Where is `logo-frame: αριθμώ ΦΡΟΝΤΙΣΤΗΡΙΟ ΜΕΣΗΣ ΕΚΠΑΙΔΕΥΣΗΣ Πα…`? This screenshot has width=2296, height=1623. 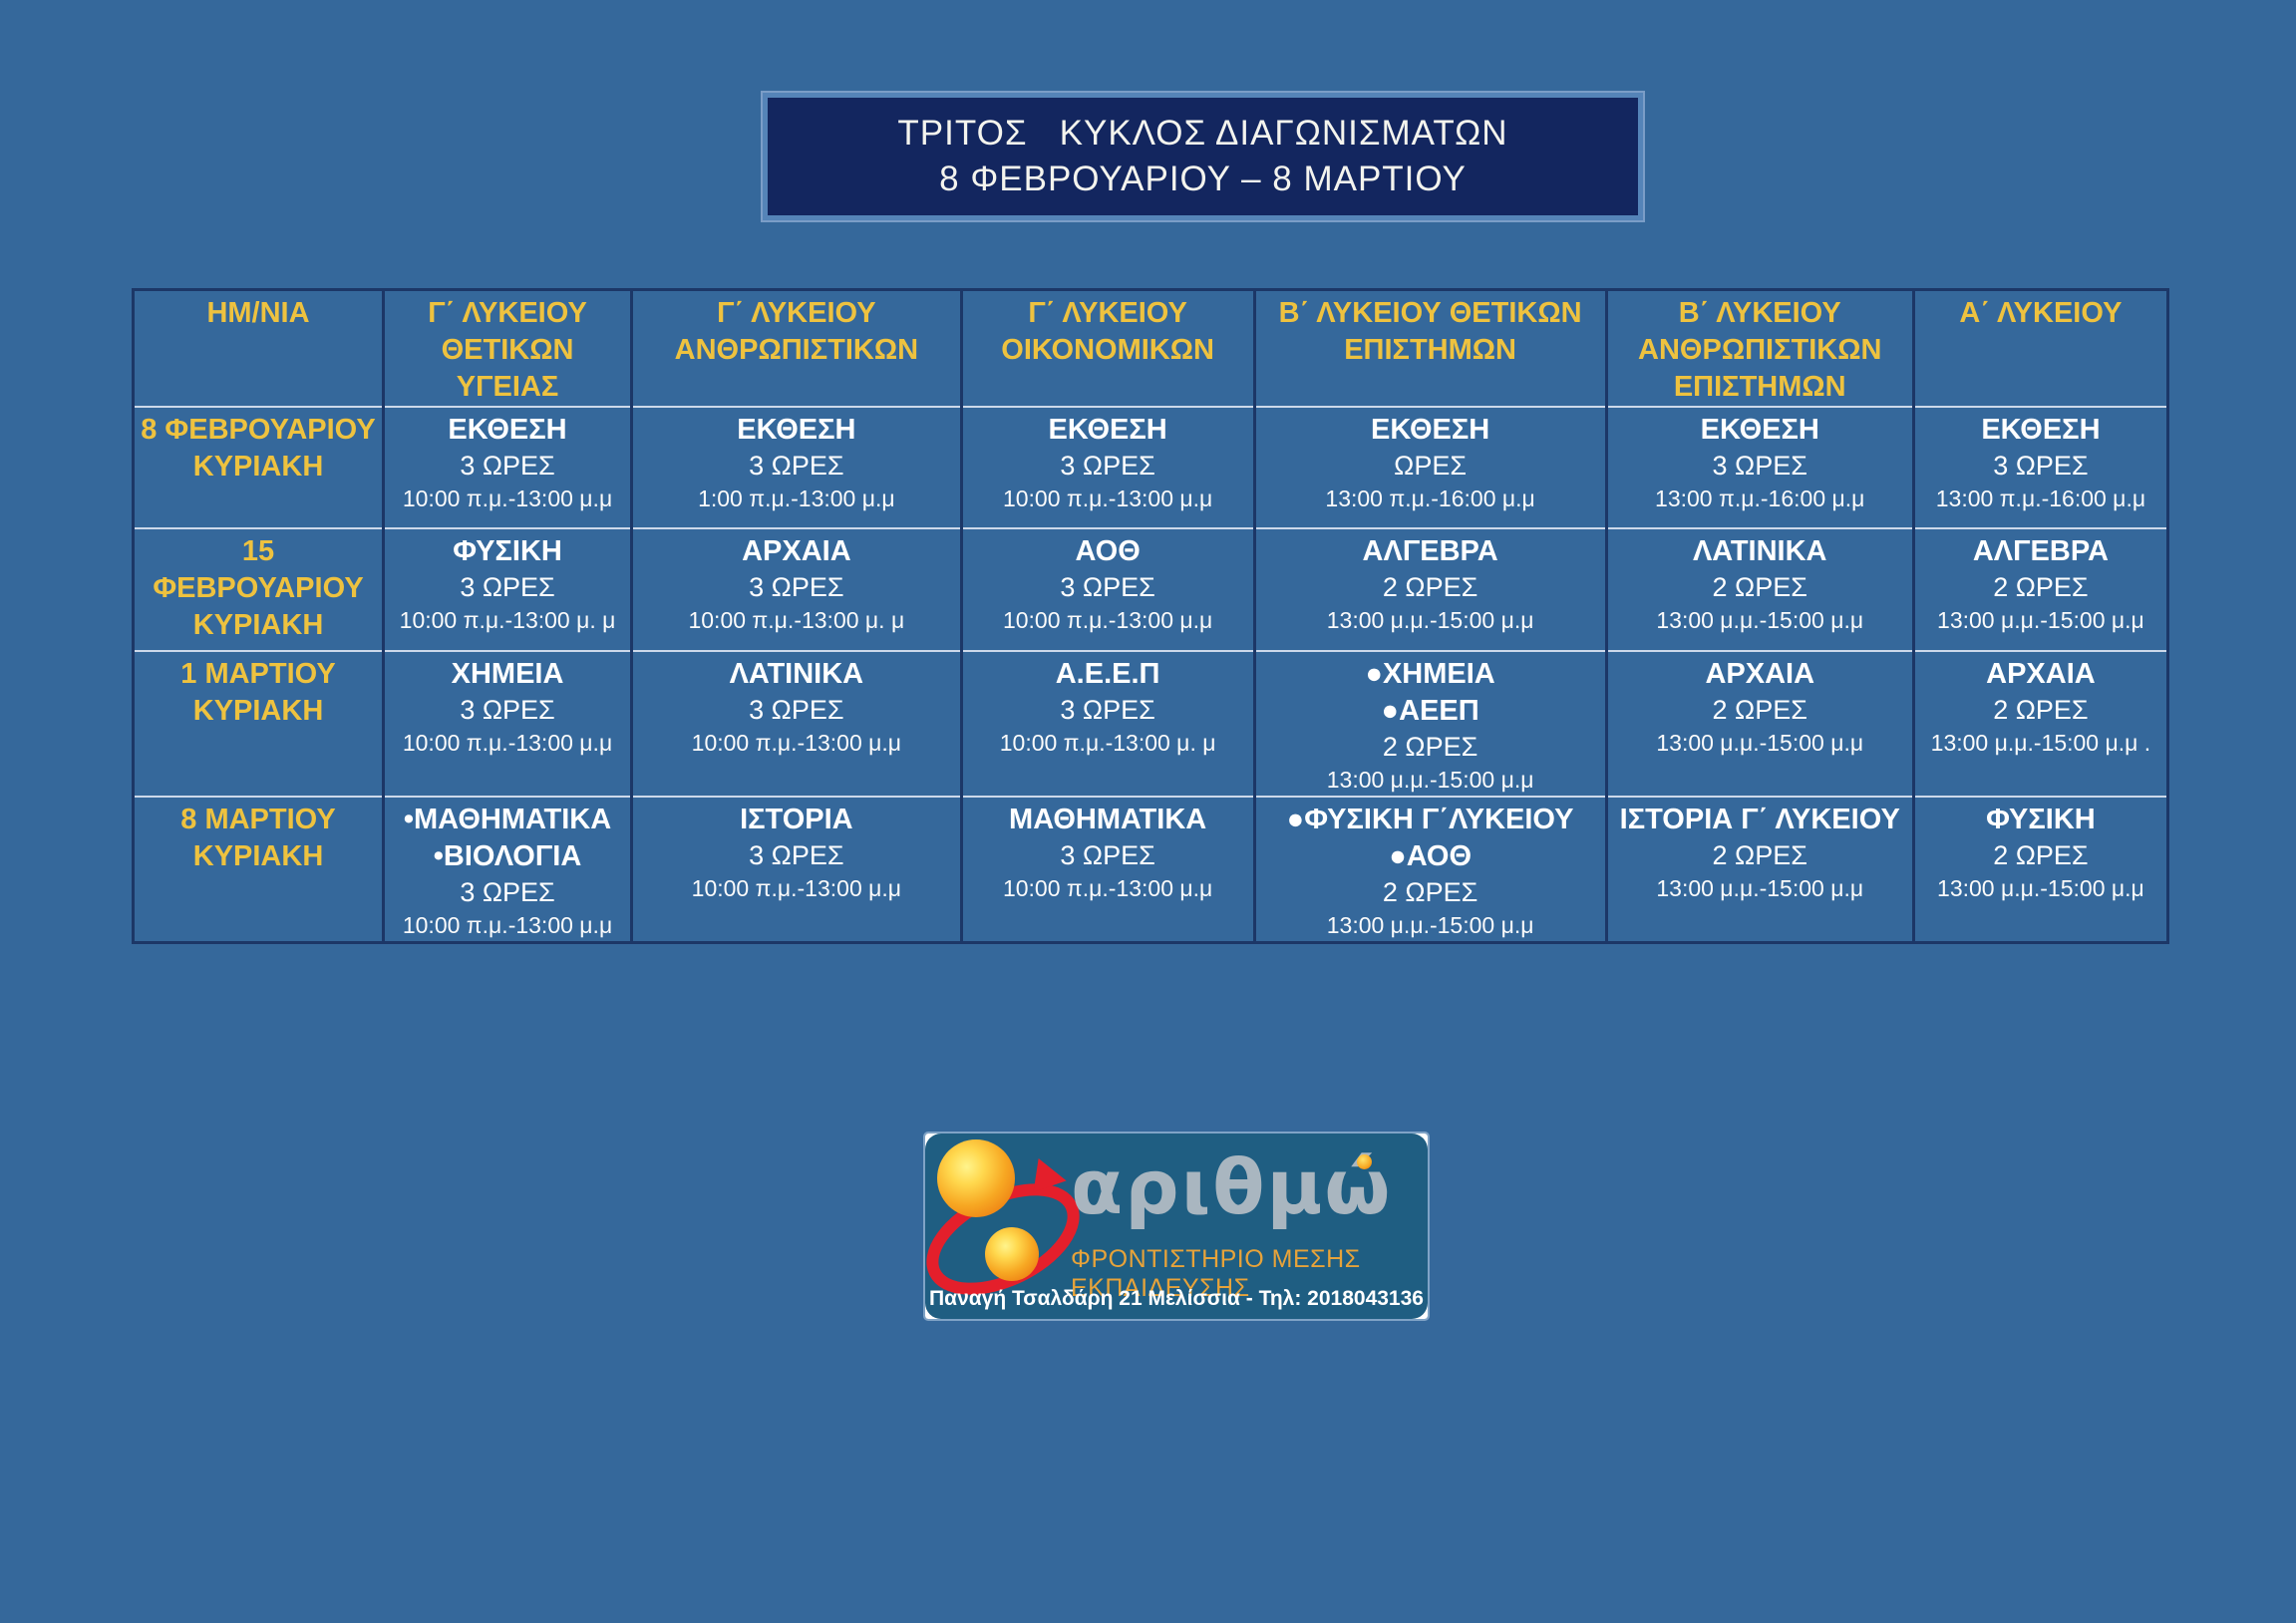
logo-frame: αριθμώ ΦΡΟΝΤΙΣΤΗΡΙΟ ΜΕΣΗΣ ΕΚΠΑΙΔΕΥΣΗΣ Πα… is located at coordinates (1176, 1226).